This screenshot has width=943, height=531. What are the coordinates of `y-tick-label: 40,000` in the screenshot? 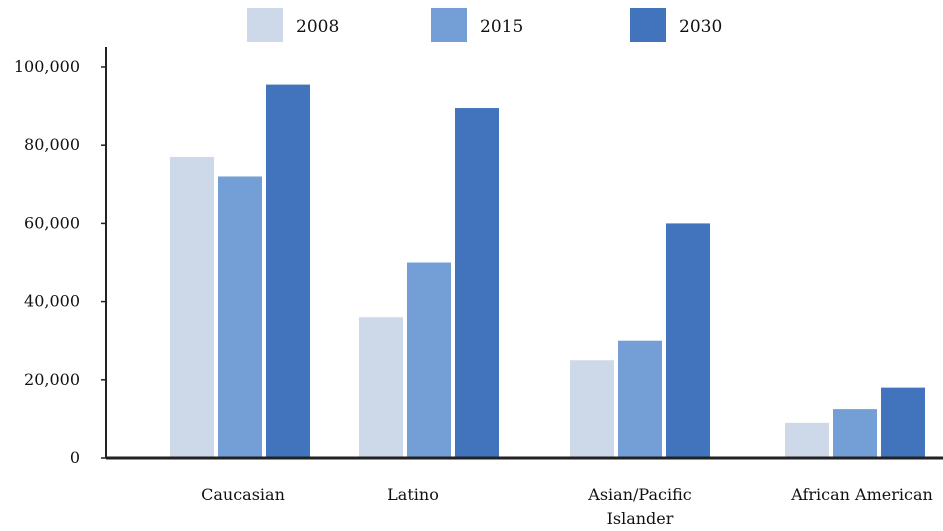 It's located at (52, 301).